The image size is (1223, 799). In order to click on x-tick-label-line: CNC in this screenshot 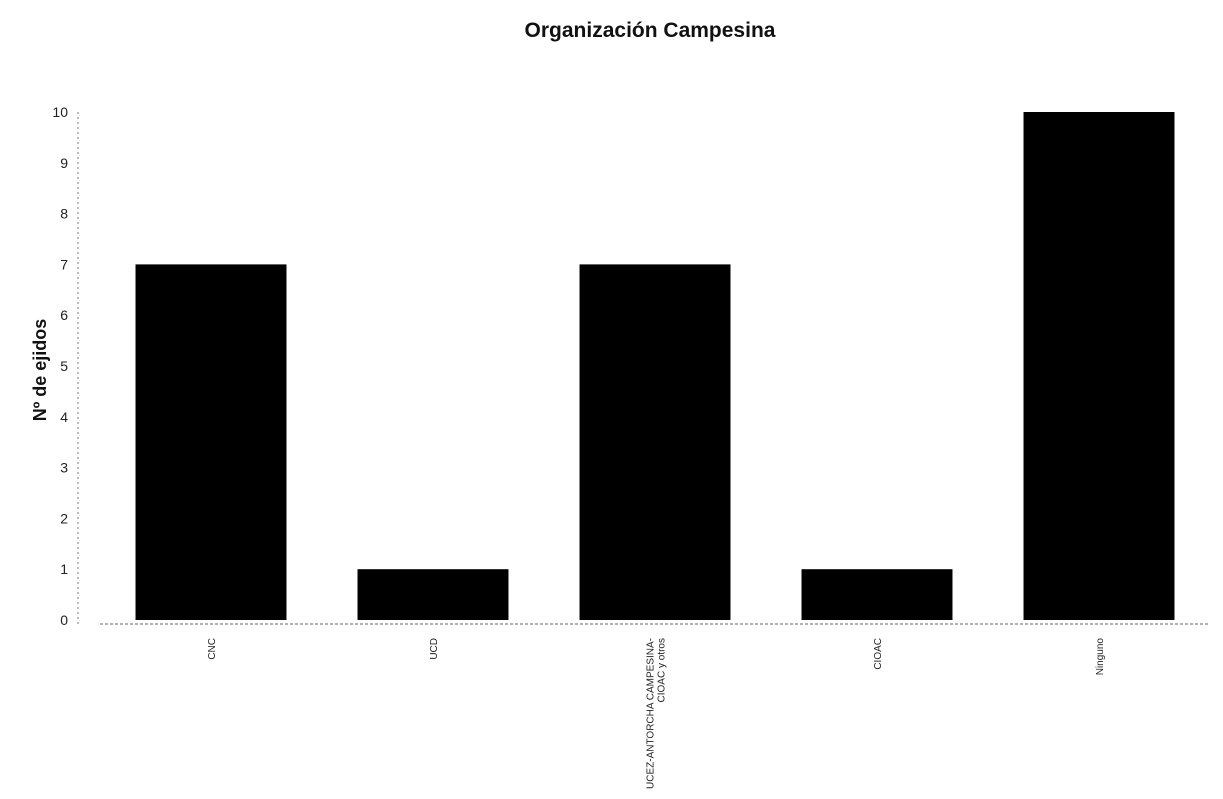, I will do `click(212, 649)`.